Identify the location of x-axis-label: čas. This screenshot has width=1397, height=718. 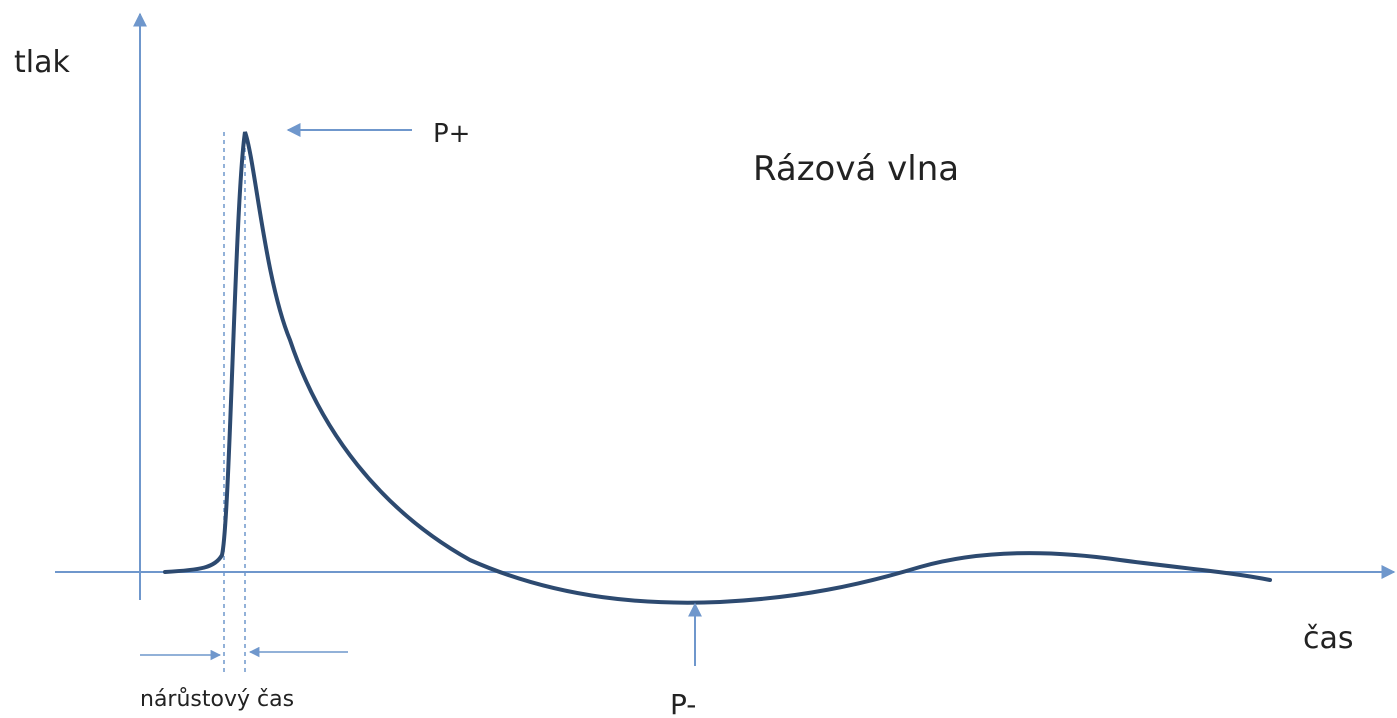
(1328, 638).